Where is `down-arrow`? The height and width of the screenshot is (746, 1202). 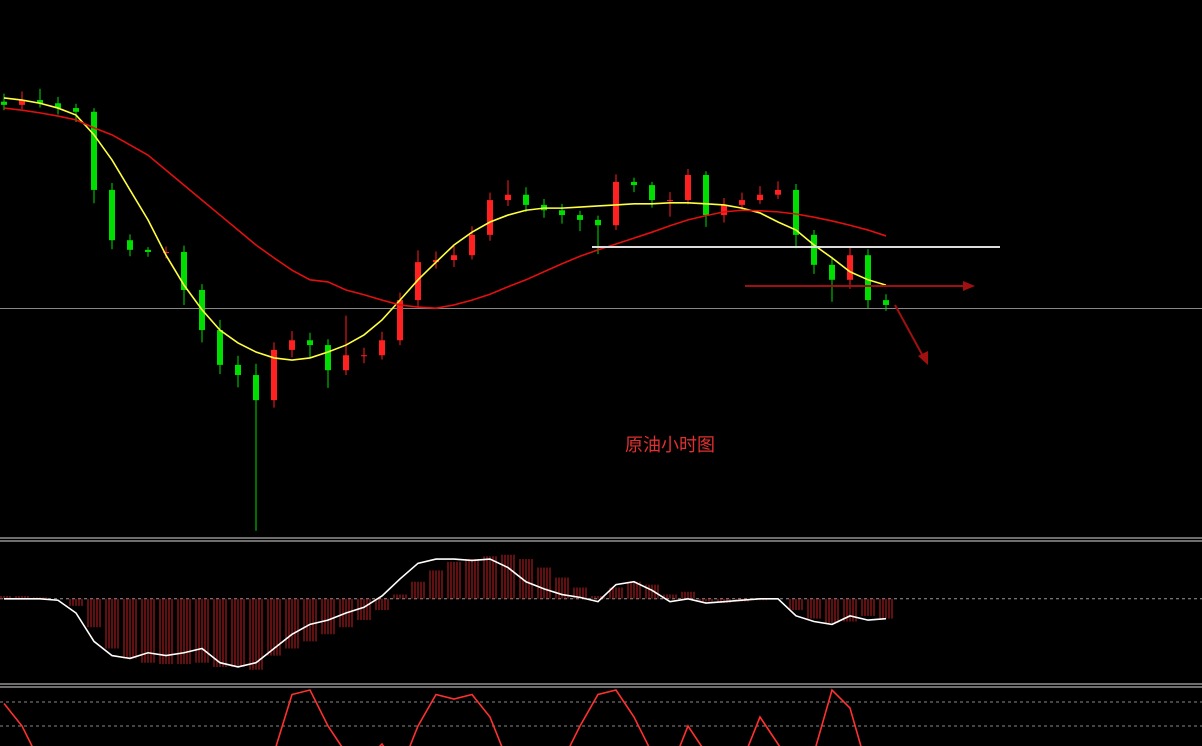
down-arrow is located at coordinates (909, 331).